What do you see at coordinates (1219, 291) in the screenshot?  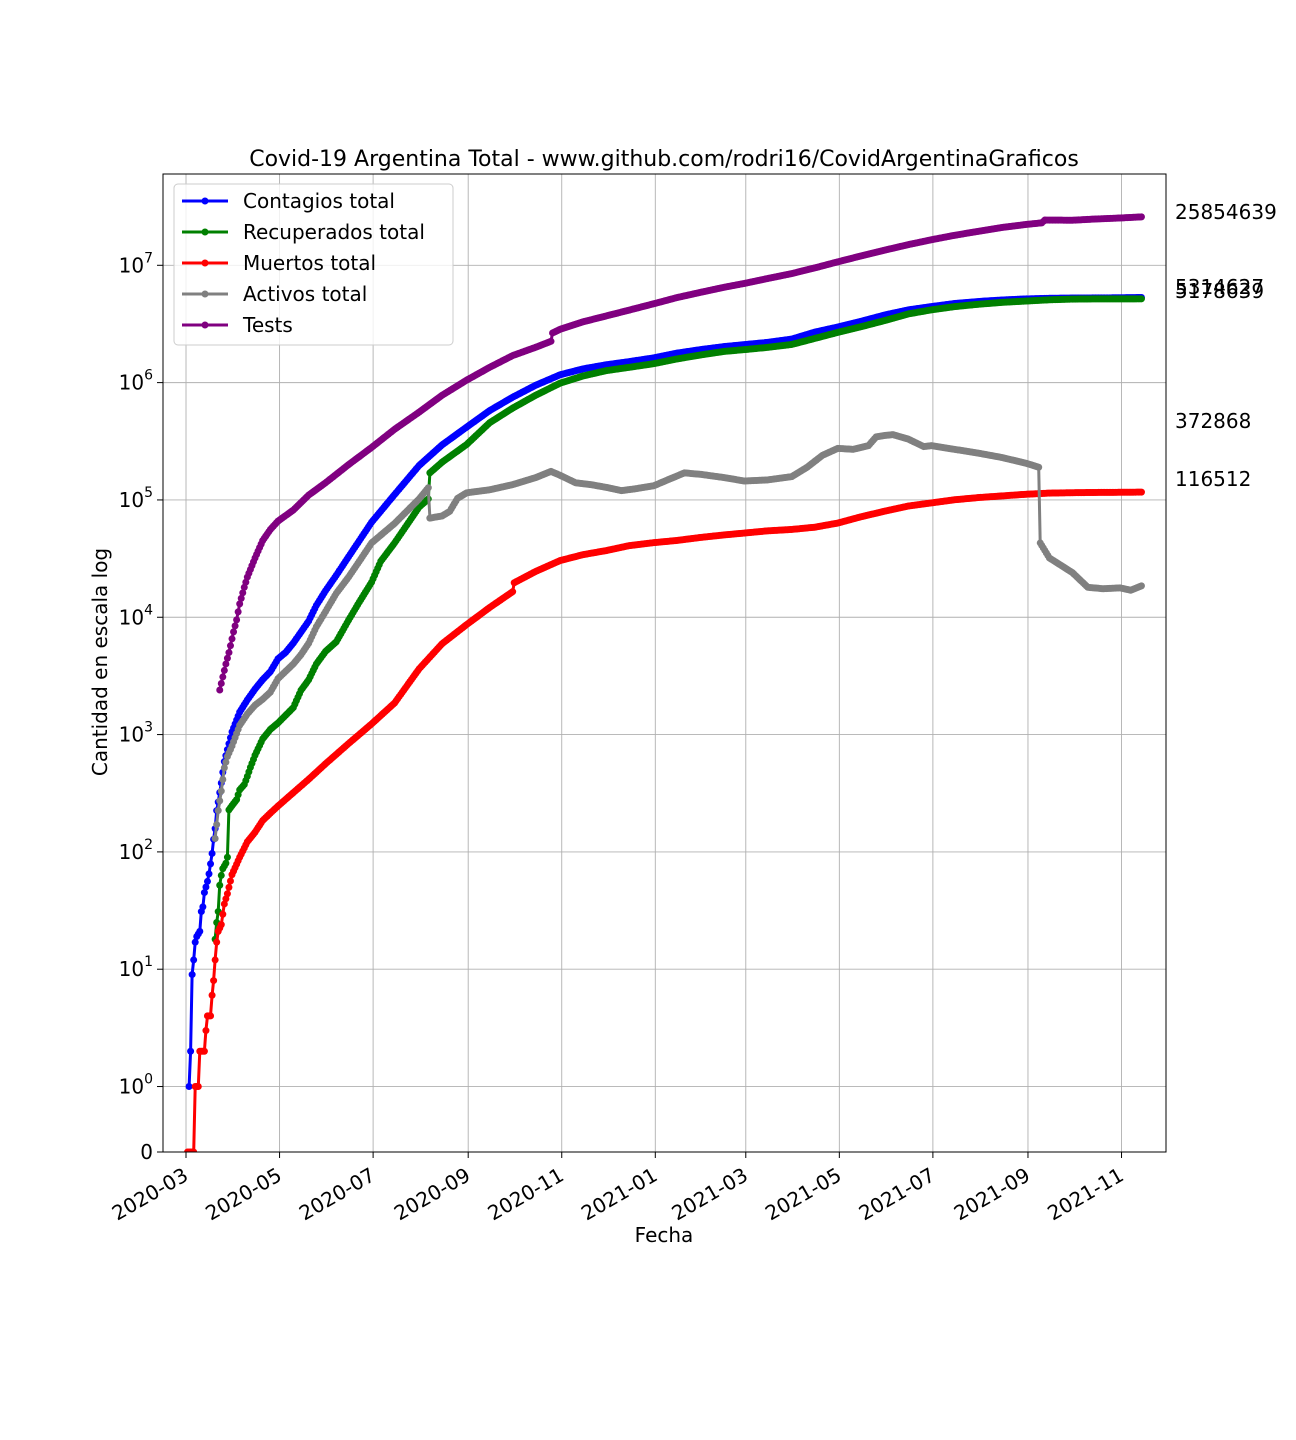 I see `end-value-label: 5178639` at bounding box center [1219, 291].